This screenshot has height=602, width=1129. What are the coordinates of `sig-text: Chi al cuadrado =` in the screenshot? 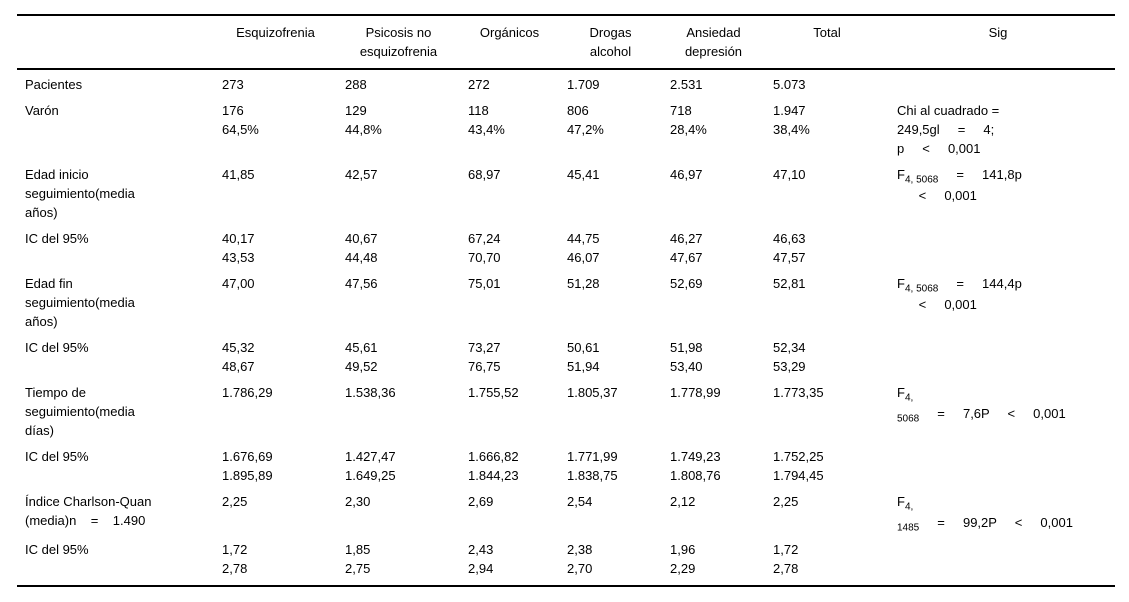 It's located at (948, 110).